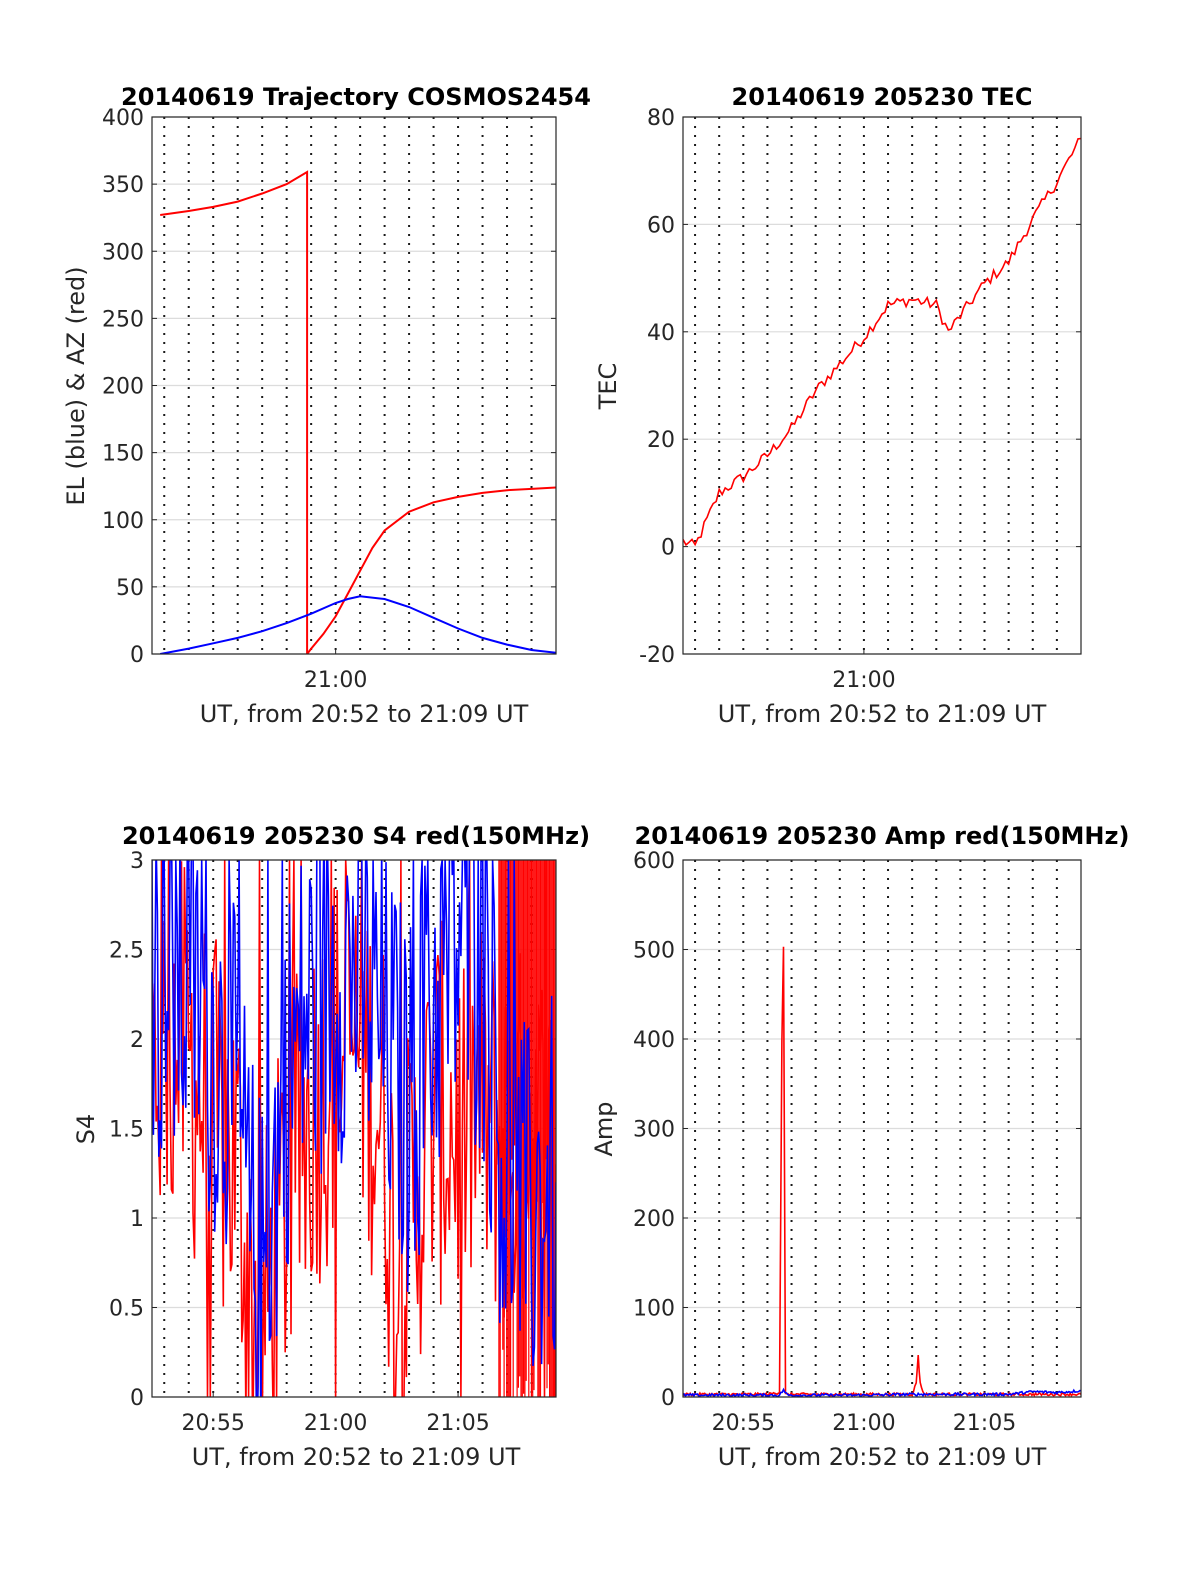 The width and height of the screenshot is (1200, 1575). Describe the element at coordinates (137, 1040) in the screenshot. I see `y-tick-label: 2` at that location.